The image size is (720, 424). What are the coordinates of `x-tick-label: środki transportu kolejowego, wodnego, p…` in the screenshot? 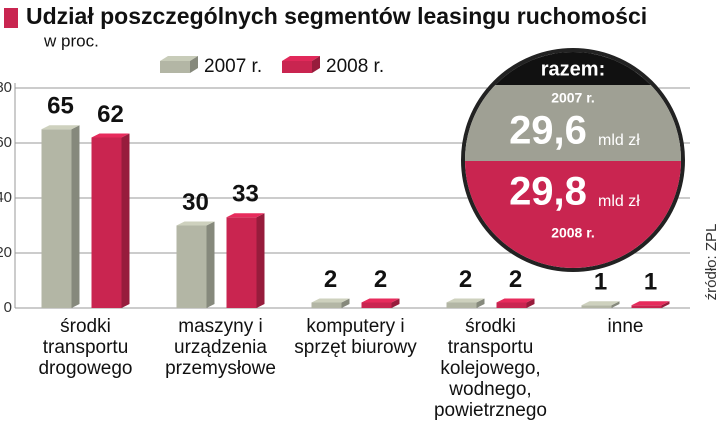 It's located at (490, 368).